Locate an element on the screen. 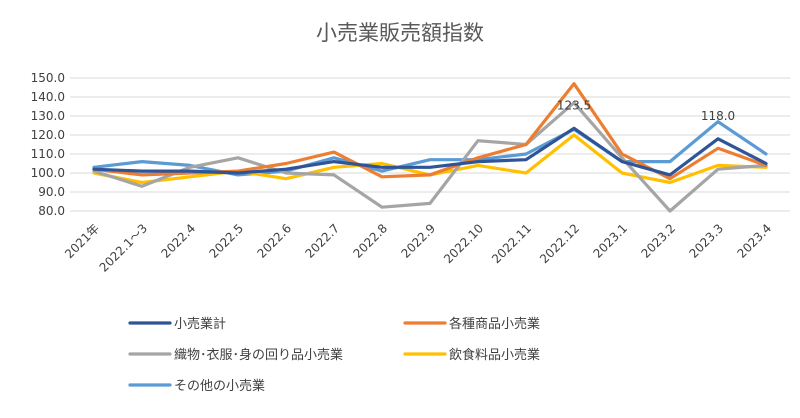 Image resolution: width=800 pixels, height=418 pixels. x-tick-label: 2023.3 is located at coordinates (707, 241).